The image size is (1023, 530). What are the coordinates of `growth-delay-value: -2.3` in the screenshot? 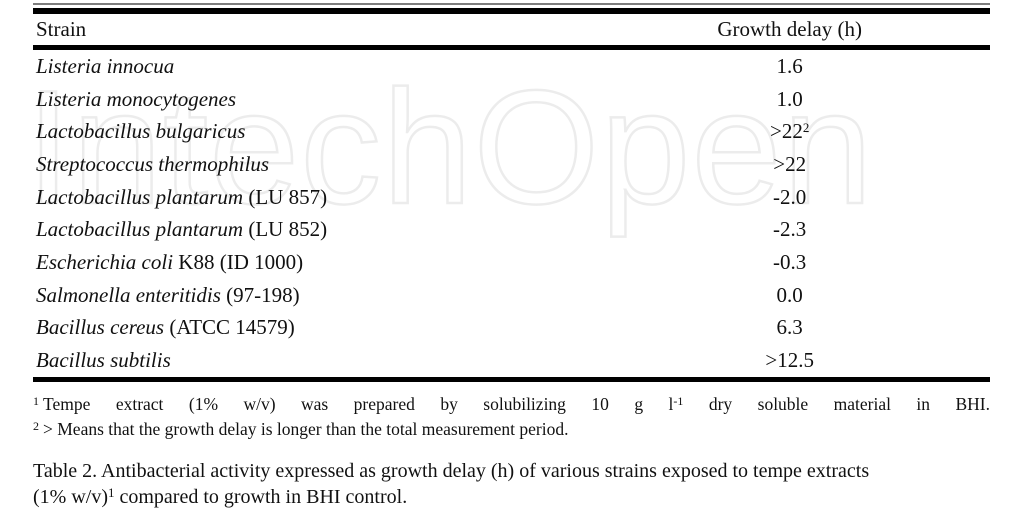 It's located at (789, 229).